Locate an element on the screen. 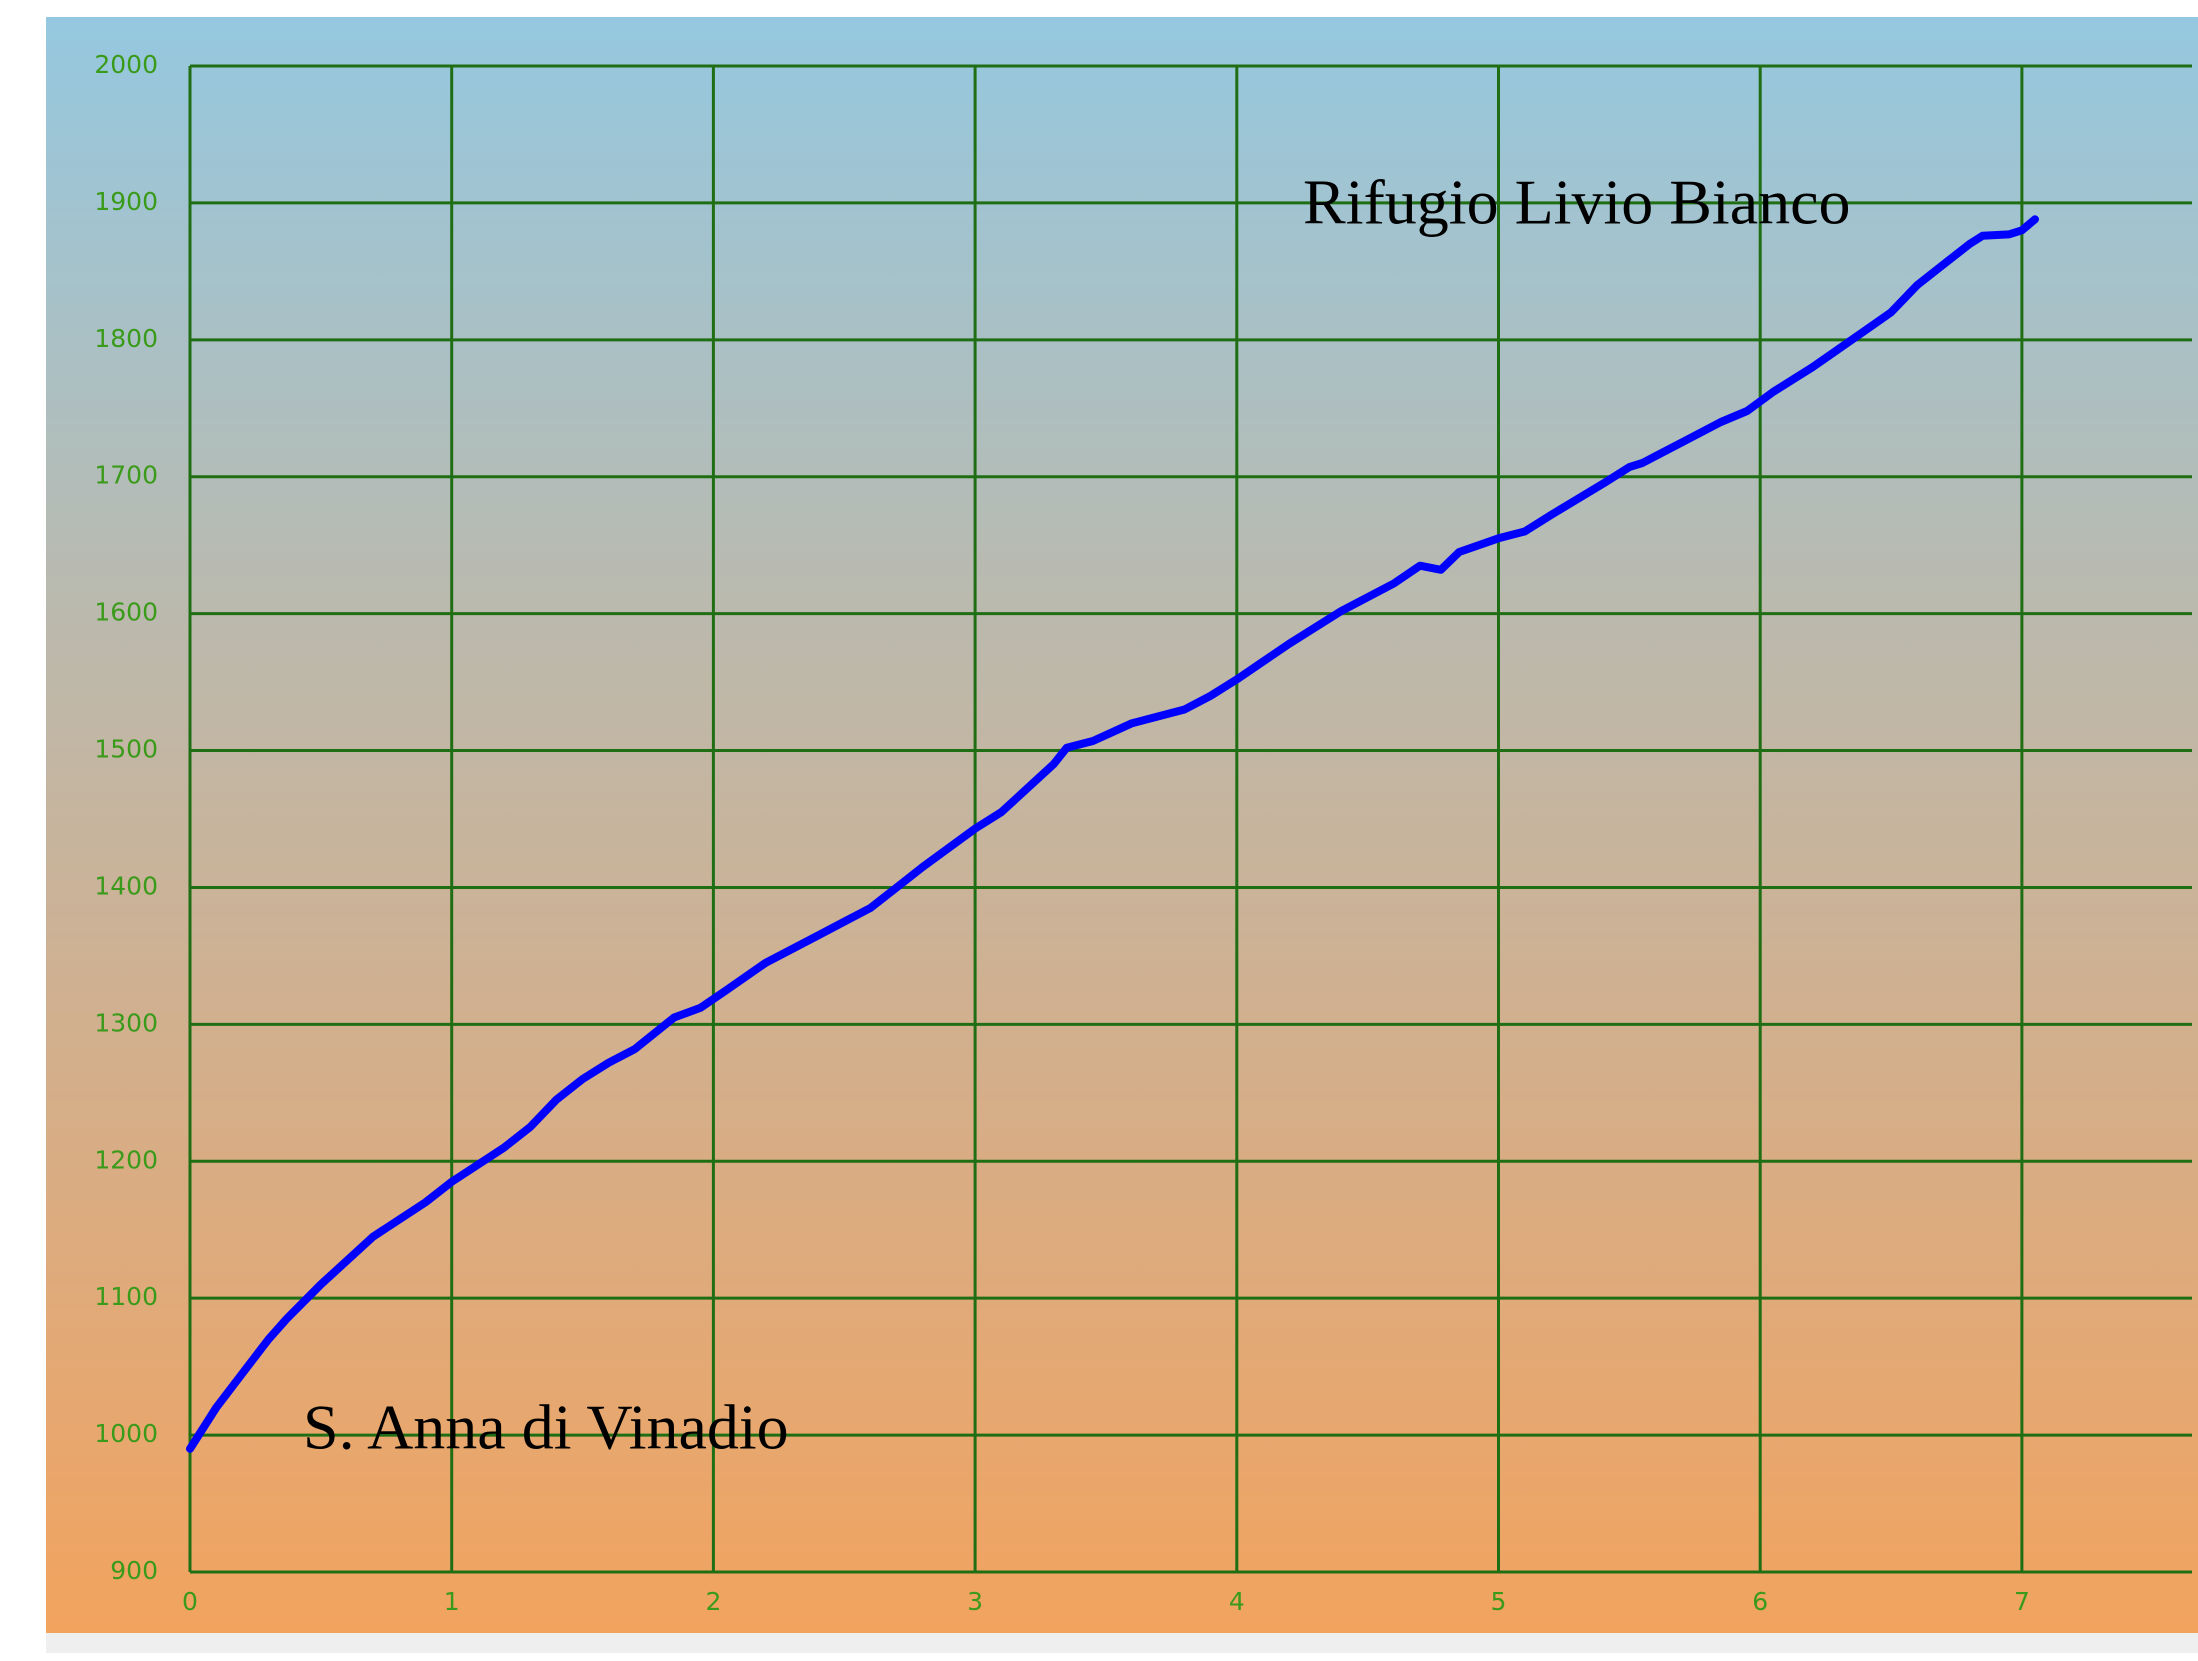 This screenshot has height=1661, width=2198. y-tick-label: 1200 is located at coordinates (126, 1159).